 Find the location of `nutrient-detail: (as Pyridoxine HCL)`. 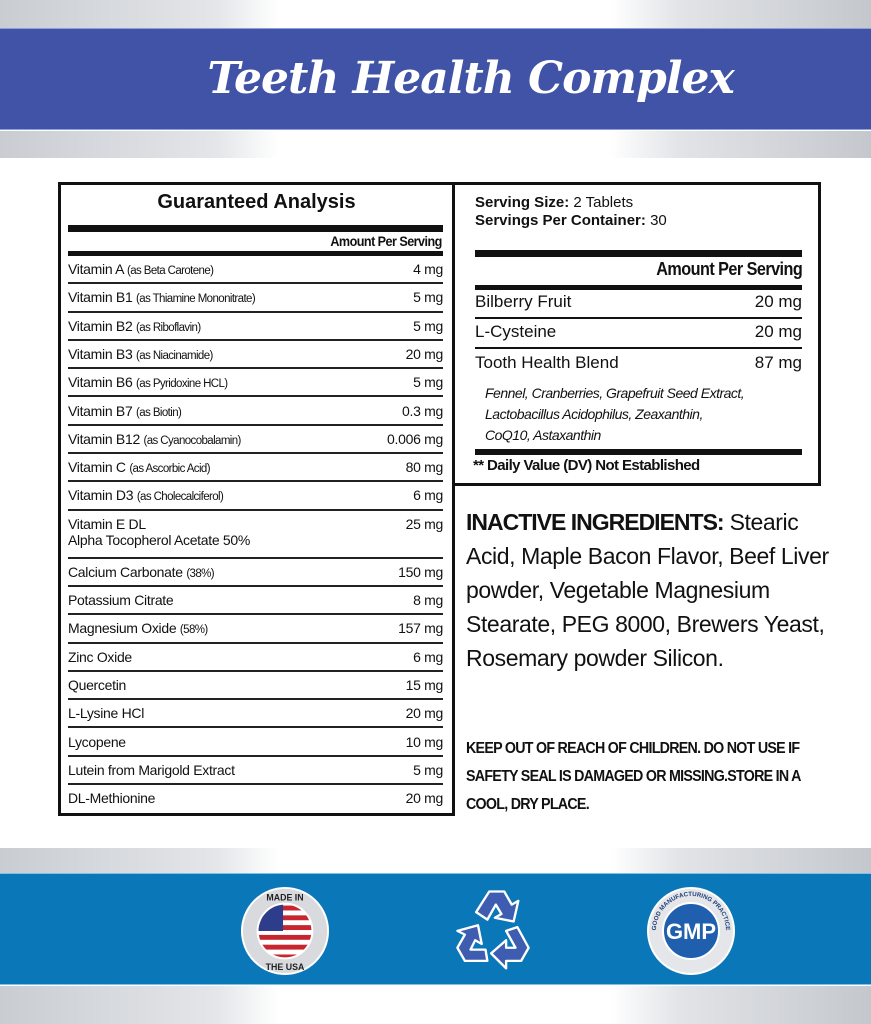

nutrient-detail: (as Pyridoxine HCL) is located at coordinates (182, 384).